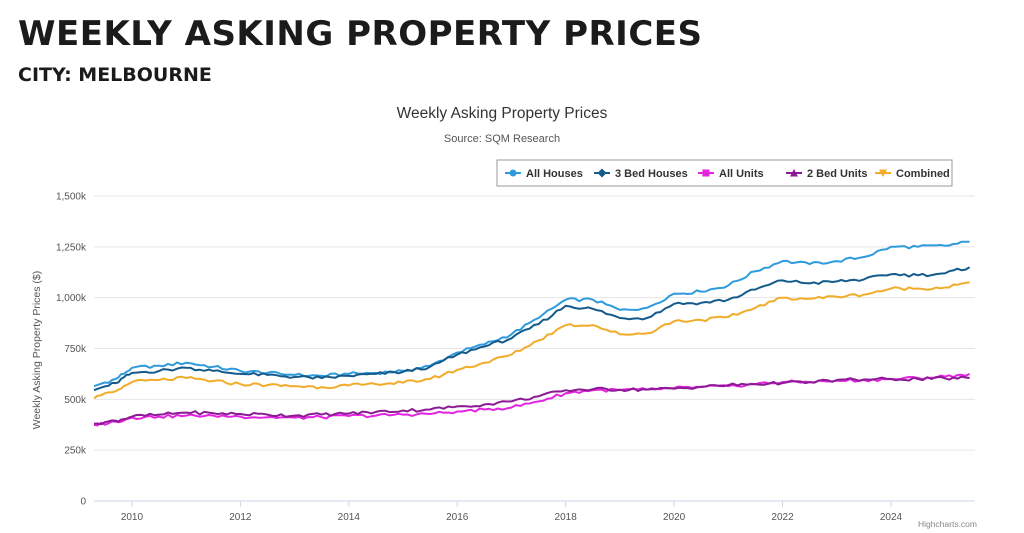  Describe the element at coordinates (37, 350) in the screenshot. I see `y-axis-label: Weekly Asking Property Prices ($)` at that location.